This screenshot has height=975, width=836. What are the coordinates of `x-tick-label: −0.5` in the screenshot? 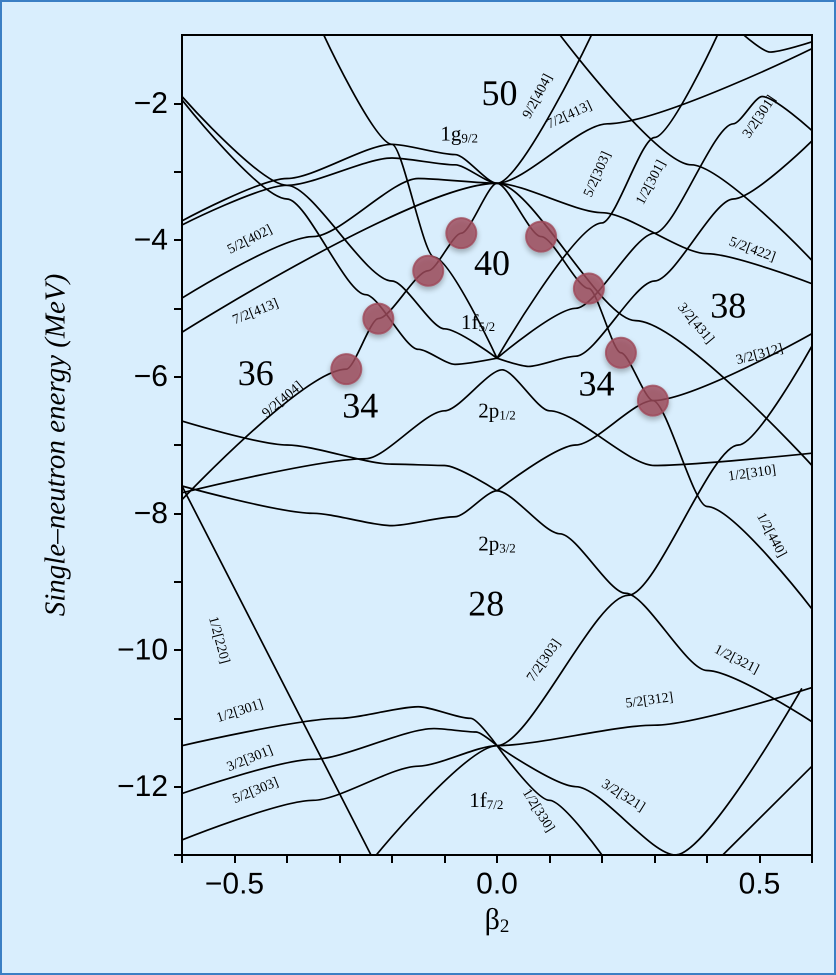 It's located at (234, 884).